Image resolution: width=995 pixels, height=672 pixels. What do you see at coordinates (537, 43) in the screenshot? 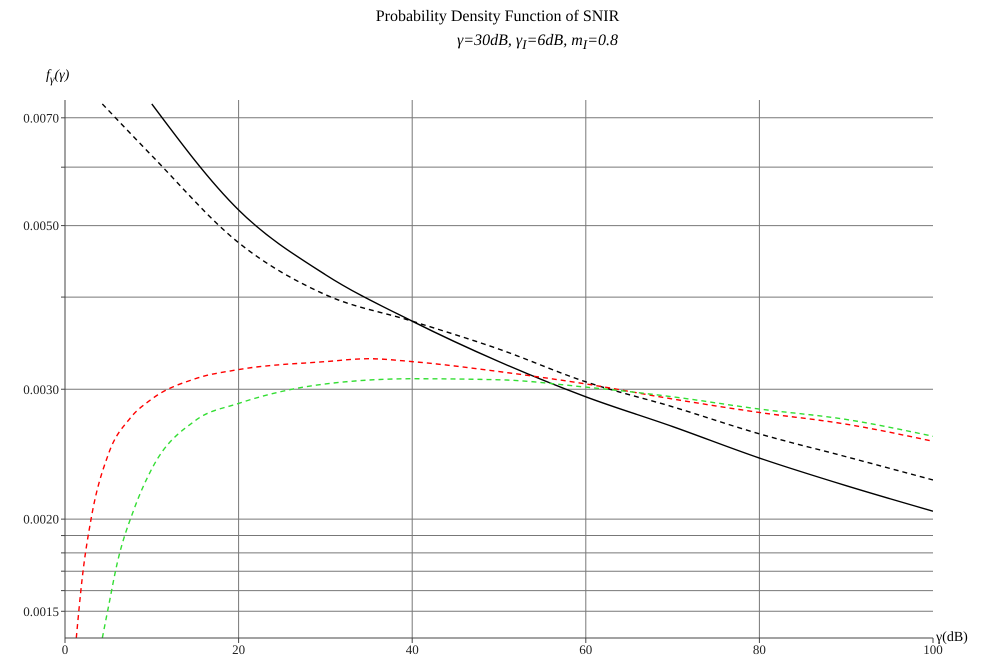
I see `chart-subtitle: γ=30dB, γ$_{I}$=6dB, m$_{I}$=0.8` at bounding box center [537, 43].